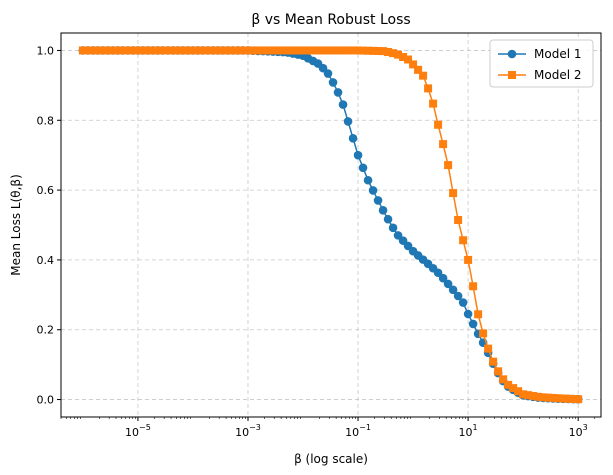 This screenshot has height=475, width=613. Describe the element at coordinates (46, 330) in the screenshot. I see `y-tick-label: 0.2` at that location.